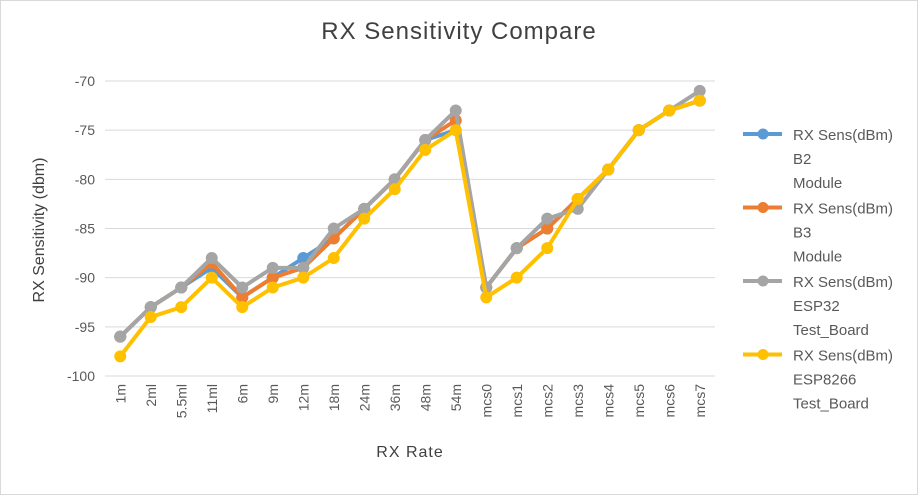 The height and width of the screenshot is (495, 918). I want to click on y-tick-label: -75, so click(85, 130).